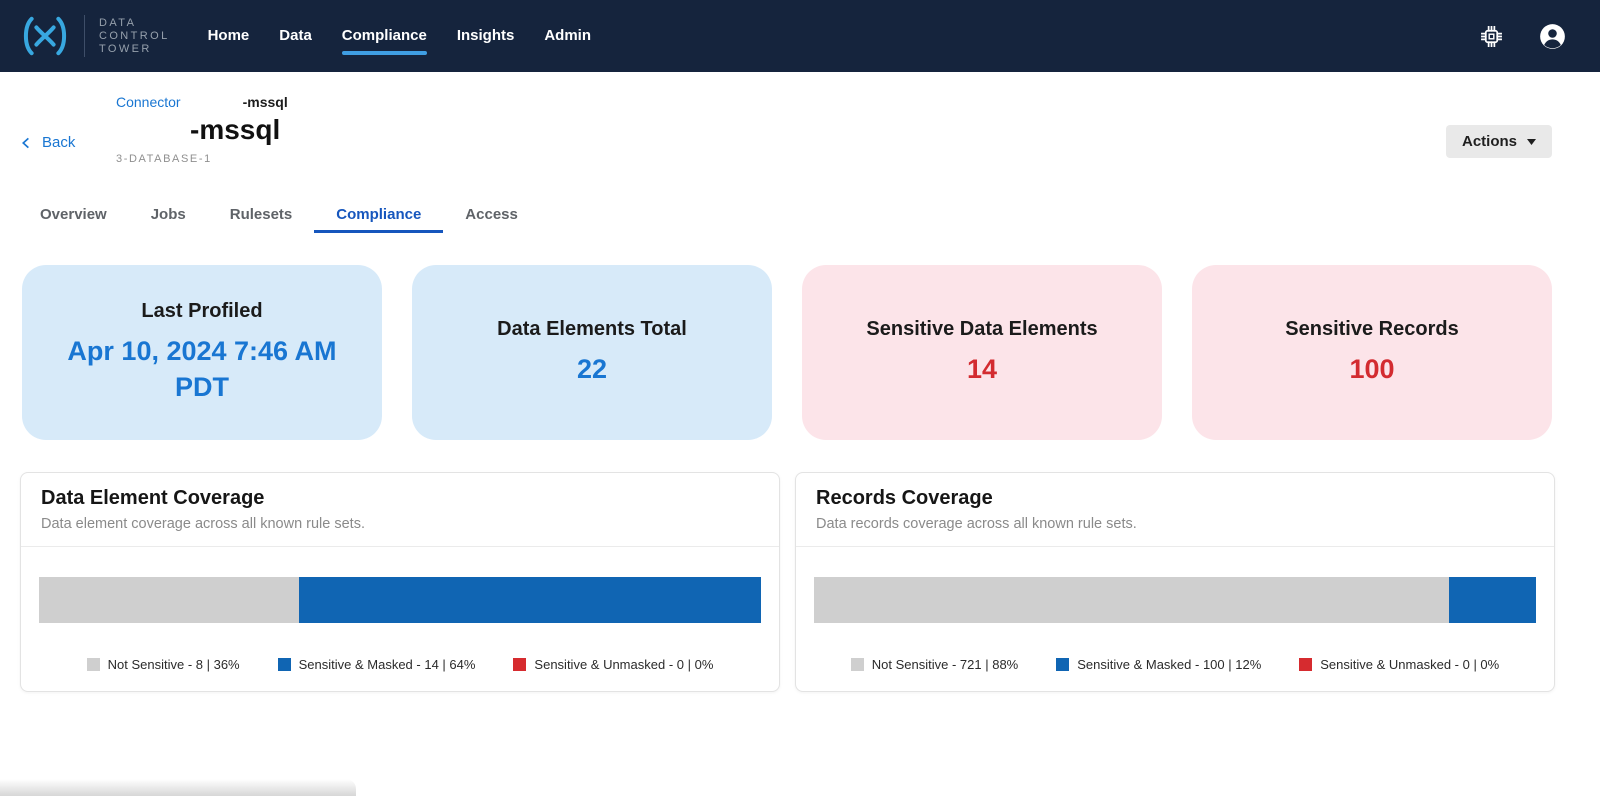 The width and height of the screenshot is (1600, 796). I want to click on card-value: 14, so click(982, 368).